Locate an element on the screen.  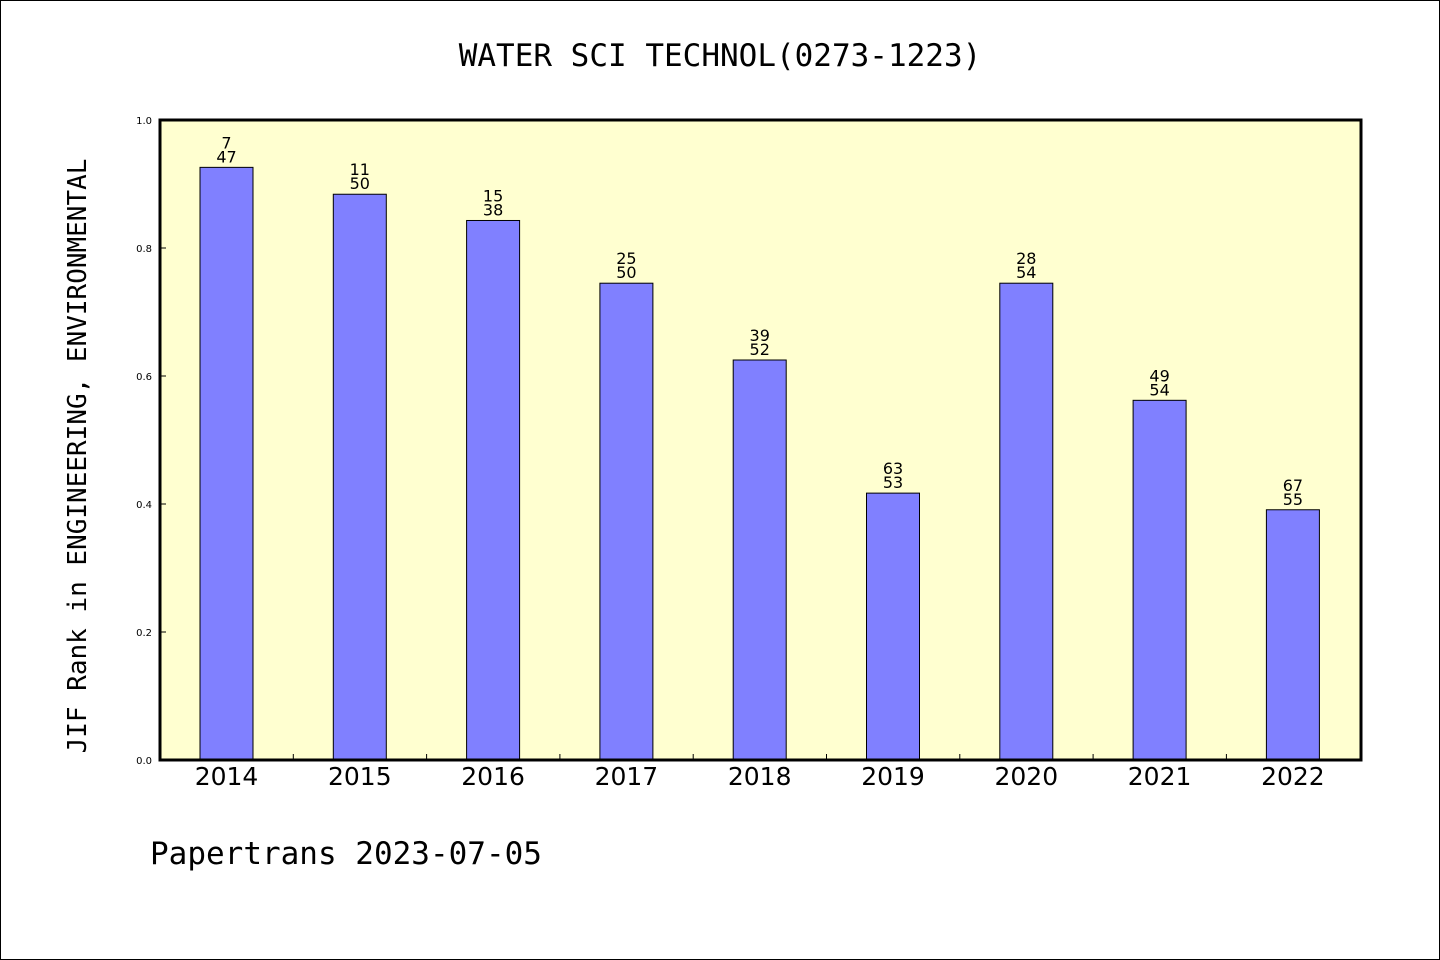
y-tick-label: 0.8 is located at coordinates (144, 249).